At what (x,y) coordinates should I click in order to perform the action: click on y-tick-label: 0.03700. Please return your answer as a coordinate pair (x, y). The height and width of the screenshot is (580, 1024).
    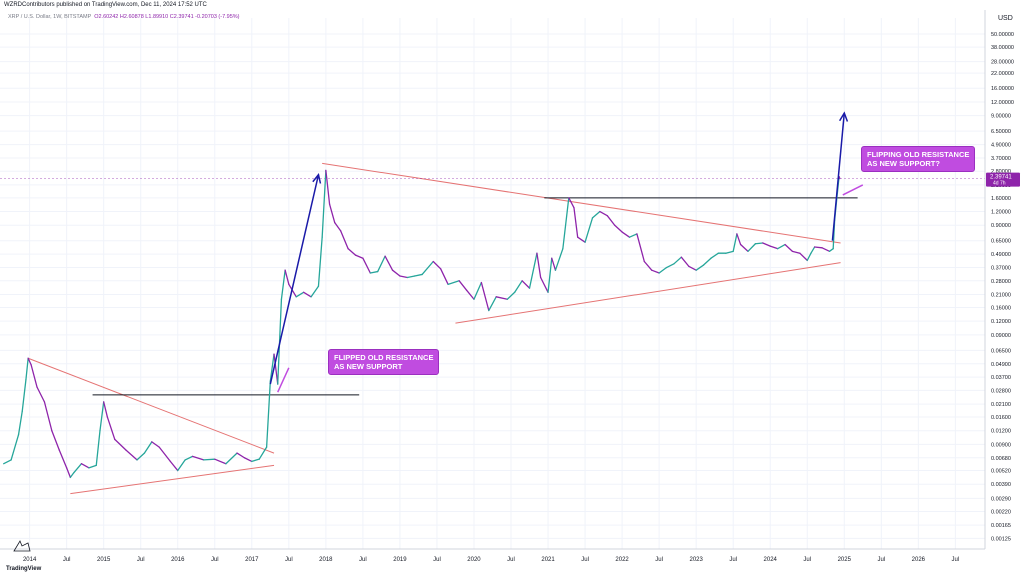
    Looking at the image, I should click on (1001, 378).